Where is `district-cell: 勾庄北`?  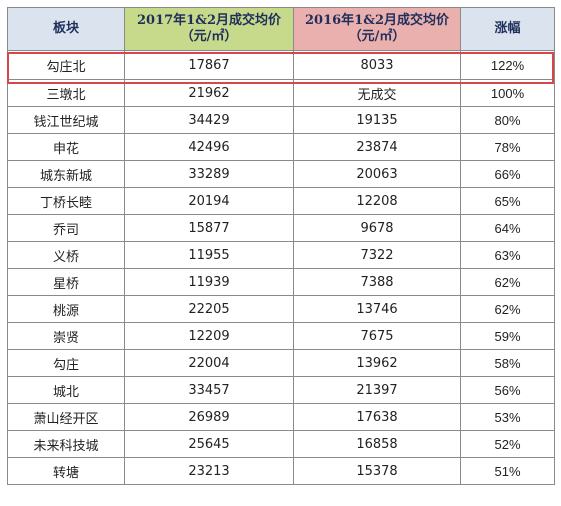
district-cell: 勾庄北 is located at coordinates (66, 65).